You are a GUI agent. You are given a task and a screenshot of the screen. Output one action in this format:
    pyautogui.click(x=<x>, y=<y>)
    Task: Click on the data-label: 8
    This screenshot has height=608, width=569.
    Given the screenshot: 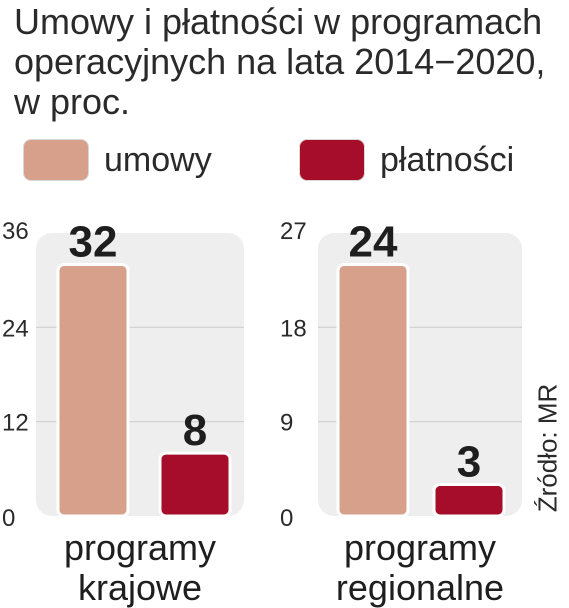 What is the action you would take?
    pyautogui.click(x=195, y=430)
    